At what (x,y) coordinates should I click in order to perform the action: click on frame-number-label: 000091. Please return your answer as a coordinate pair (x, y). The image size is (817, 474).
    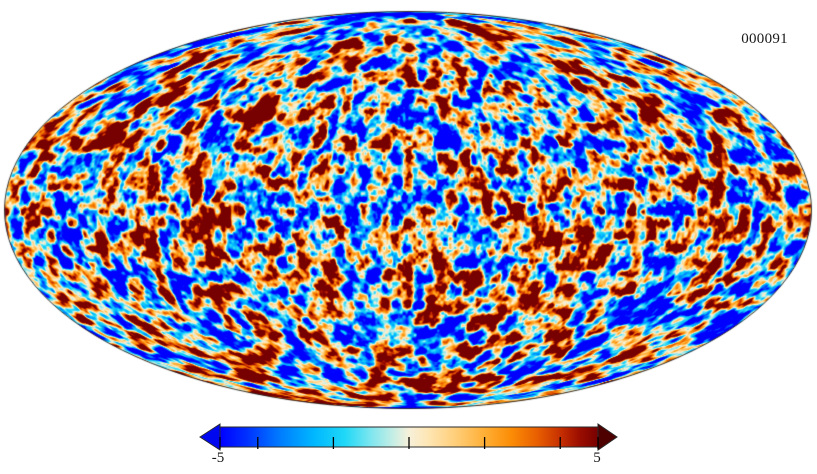
    Looking at the image, I should click on (764, 39).